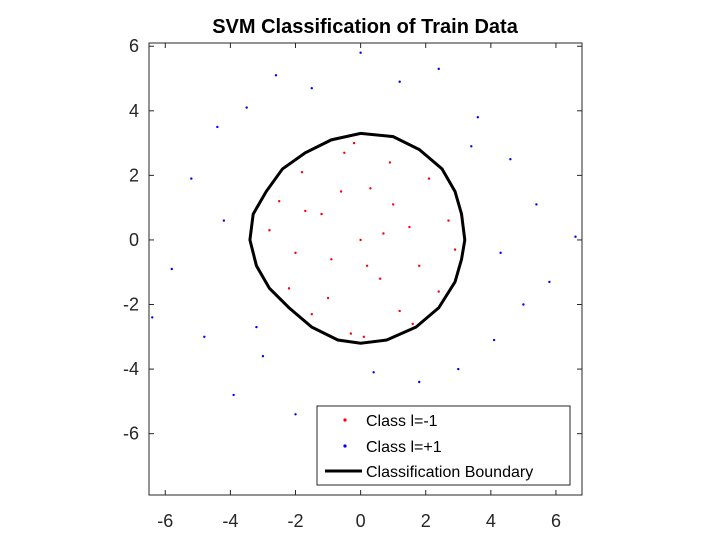 The width and height of the screenshot is (706, 557). Describe the element at coordinates (165, 521) in the screenshot. I see `x-tick-label-0: -6` at that location.